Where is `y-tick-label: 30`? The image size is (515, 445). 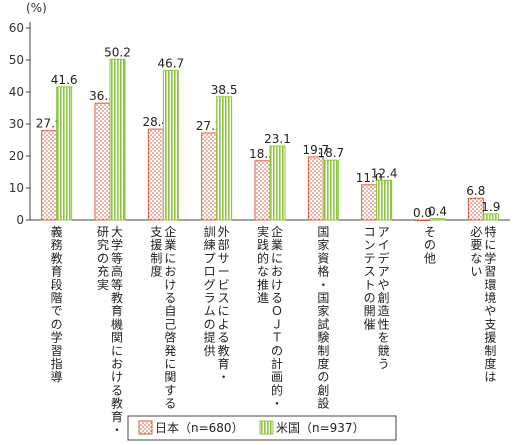 y-tick-label: 30 is located at coordinates (16, 124).